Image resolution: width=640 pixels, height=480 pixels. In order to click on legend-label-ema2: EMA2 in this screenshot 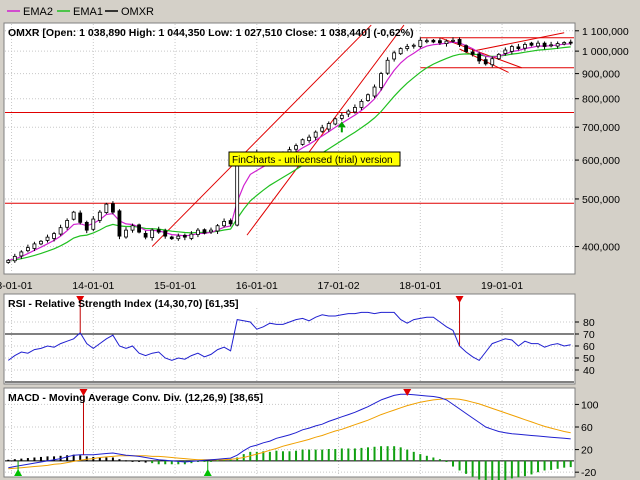, I will do `click(38, 12)`.